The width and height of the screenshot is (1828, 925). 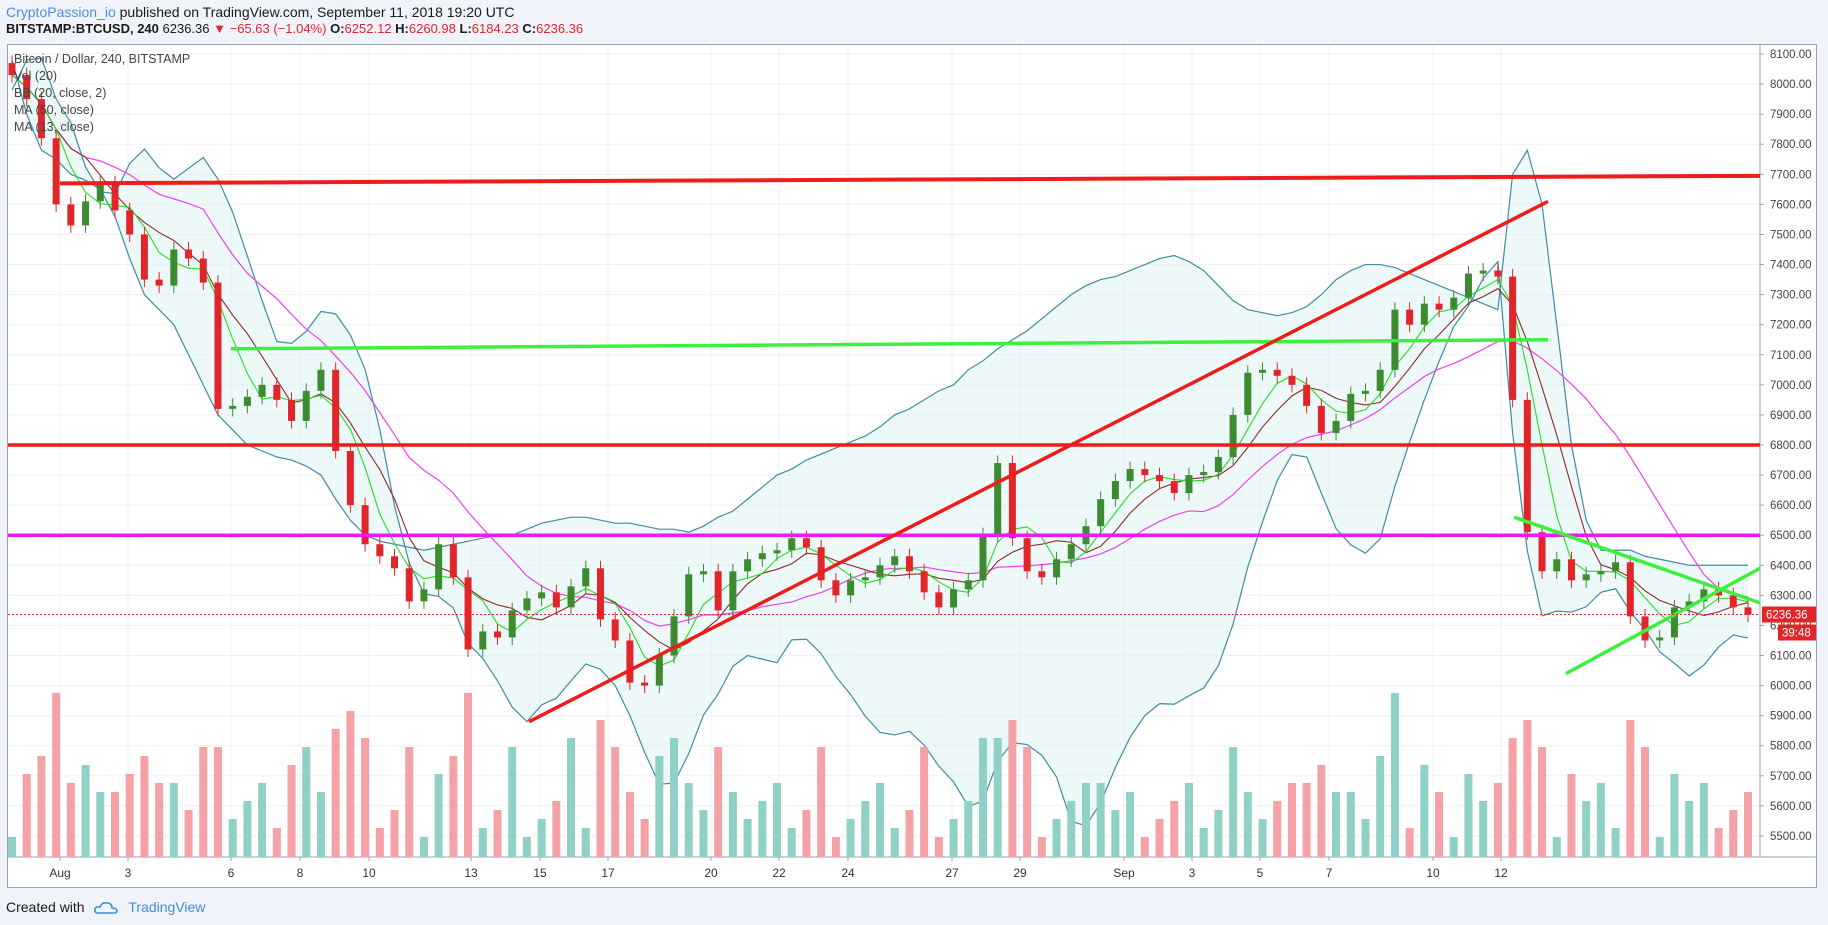 I want to click on price-tick-label: 7200.00, so click(x=1791, y=326).